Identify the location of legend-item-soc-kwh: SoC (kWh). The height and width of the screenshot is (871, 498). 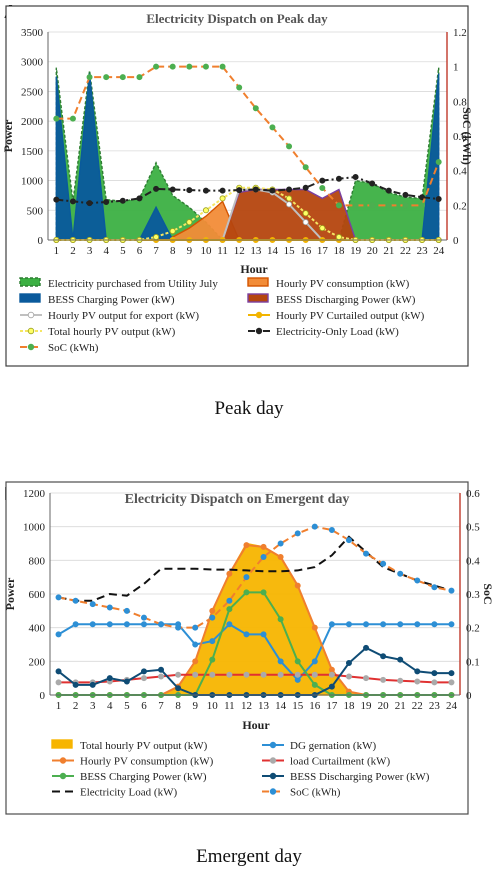
(59, 348).